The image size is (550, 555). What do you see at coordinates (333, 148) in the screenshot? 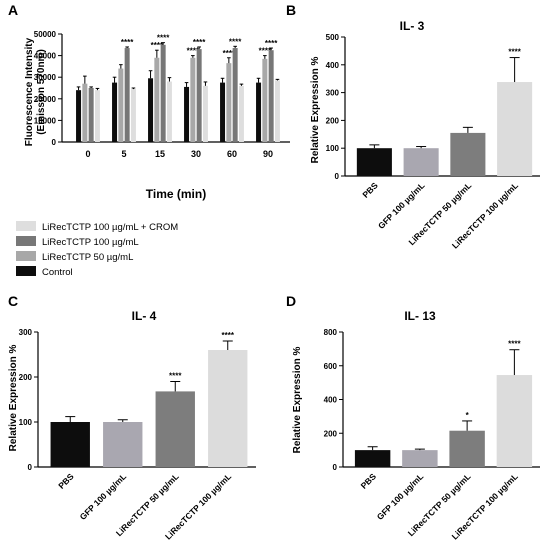
I see `panel-b-y-tick-label: 100` at bounding box center [333, 148].